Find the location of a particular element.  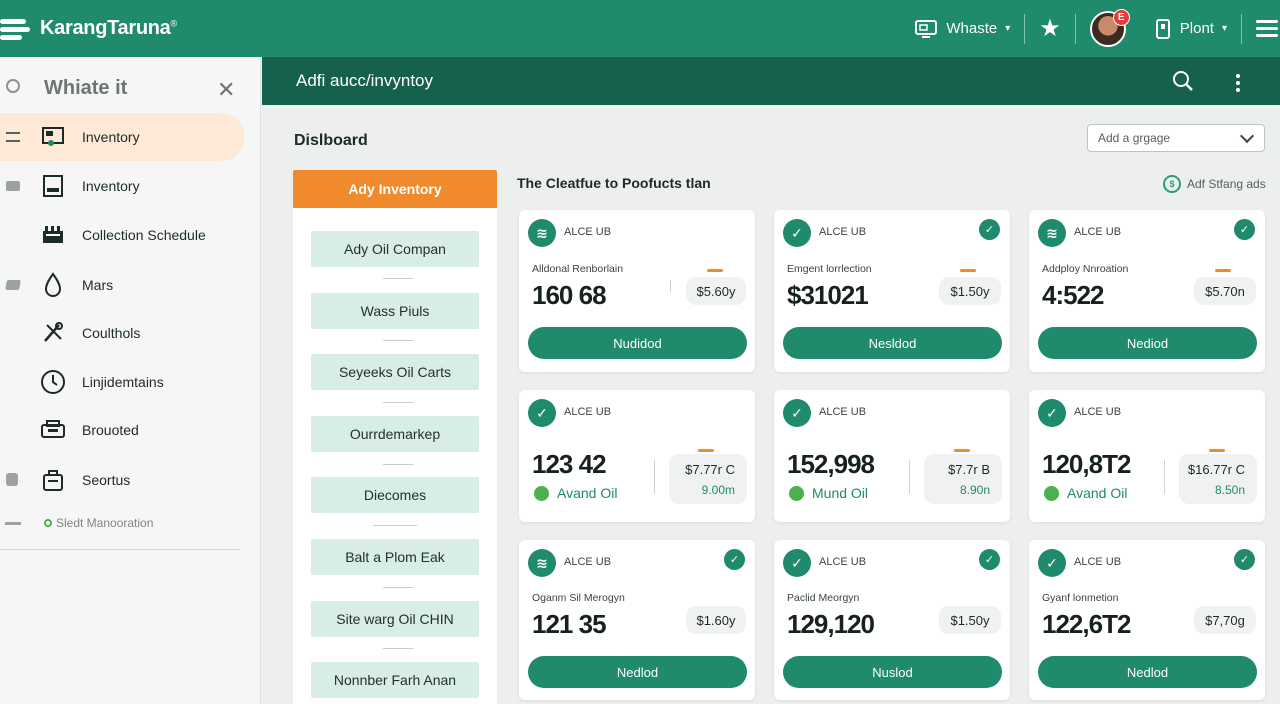

sidebar-item-label: Coulthols is located at coordinates (111, 333).